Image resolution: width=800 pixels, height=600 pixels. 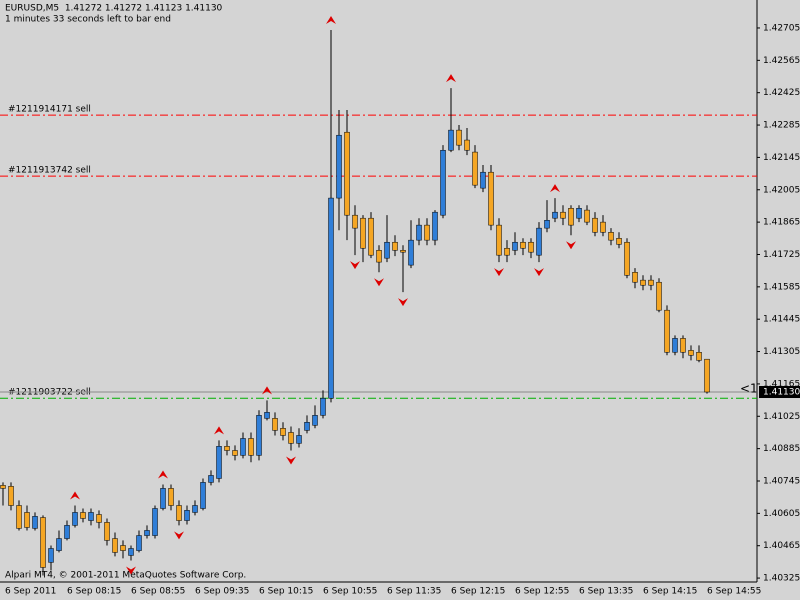 I want to click on bid-label-box, so click(x=779, y=392).